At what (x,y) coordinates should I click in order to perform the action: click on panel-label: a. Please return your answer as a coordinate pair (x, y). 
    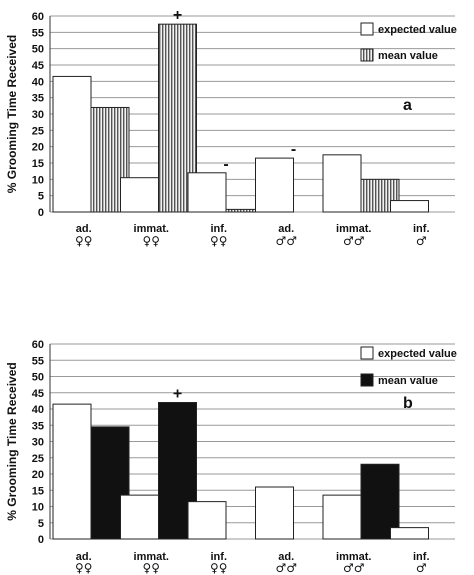
    Looking at the image, I should click on (407, 105).